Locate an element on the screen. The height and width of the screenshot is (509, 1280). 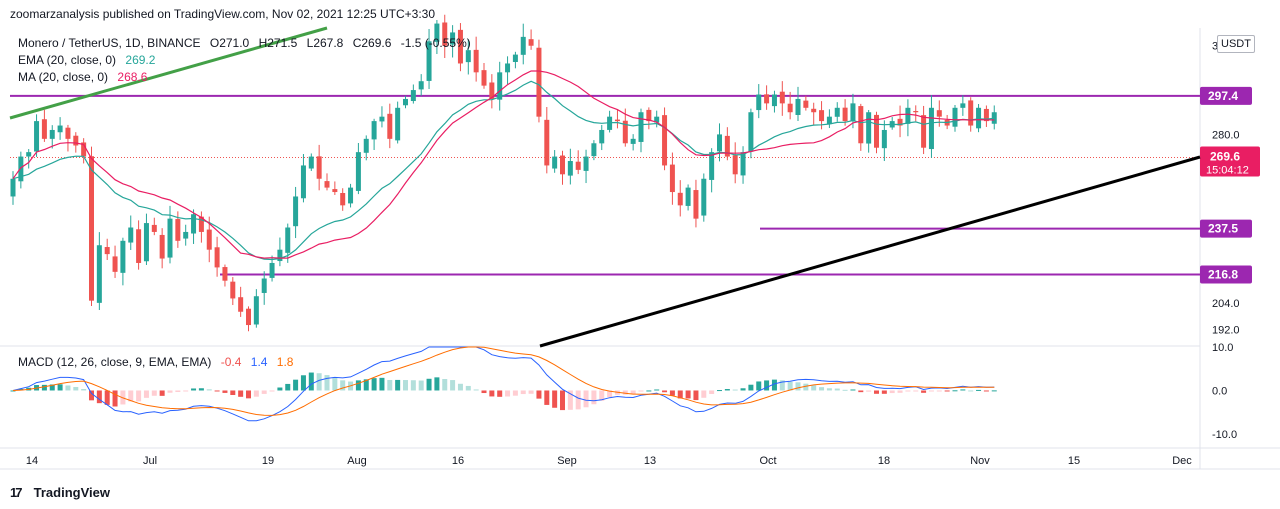
ema-legend: EMA (20, close, 0) 269.2 is located at coordinates (89, 60).